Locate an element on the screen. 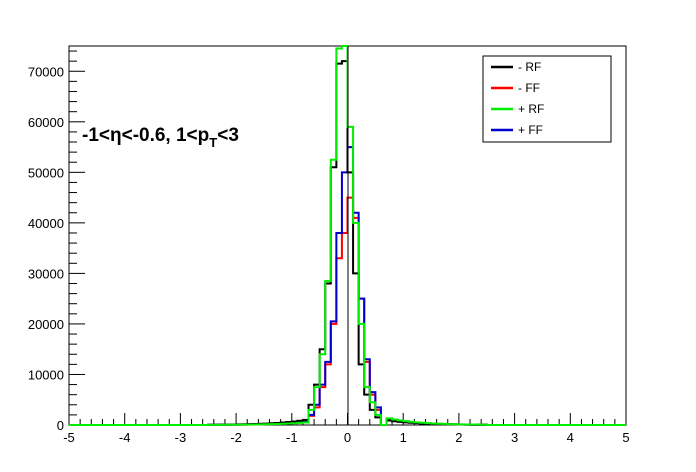 This screenshot has width=696, height=472. legend-label: + RF is located at coordinates (531, 109).